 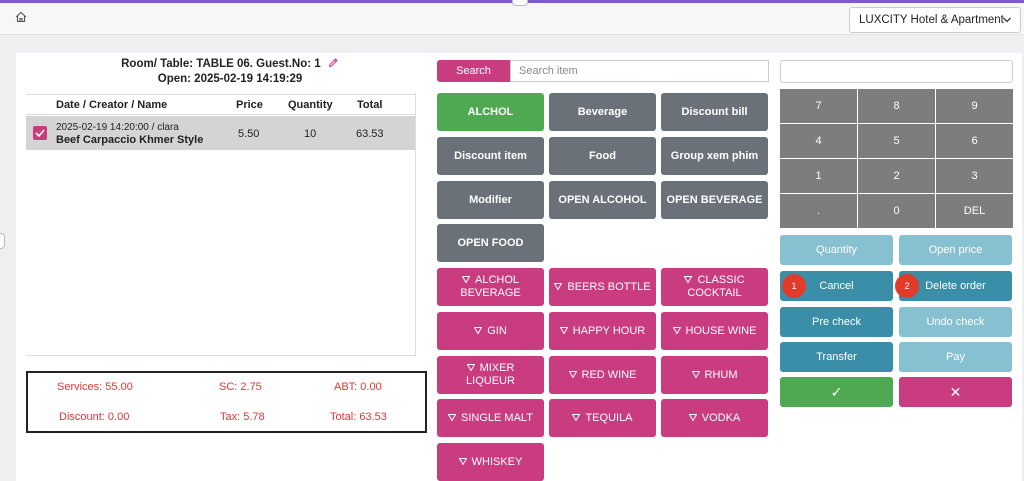 What do you see at coordinates (955, 250) in the screenshot?
I see `open-price-button: Open price` at bounding box center [955, 250].